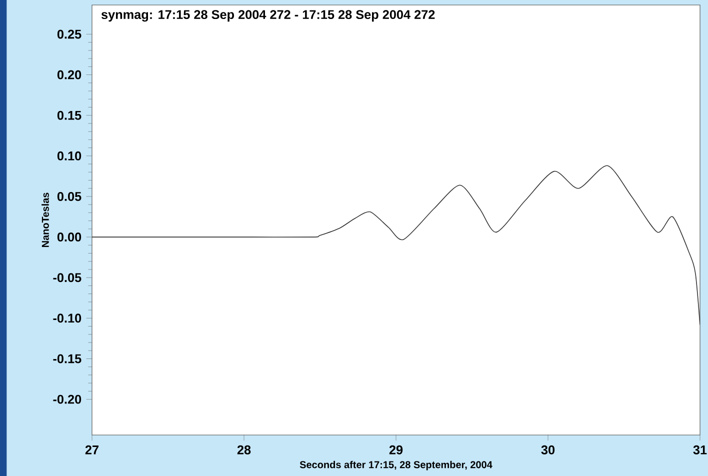  What do you see at coordinates (700, 449) in the screenshot?
I see `x-tick-label: 31` at bounding box center [700, 449].